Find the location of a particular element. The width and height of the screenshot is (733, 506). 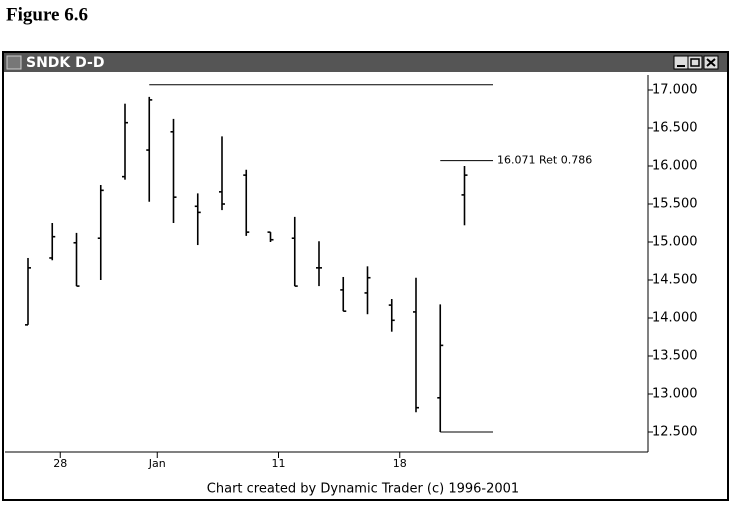

y-tick-label: 15.000 is located at coordinates (675, 242).